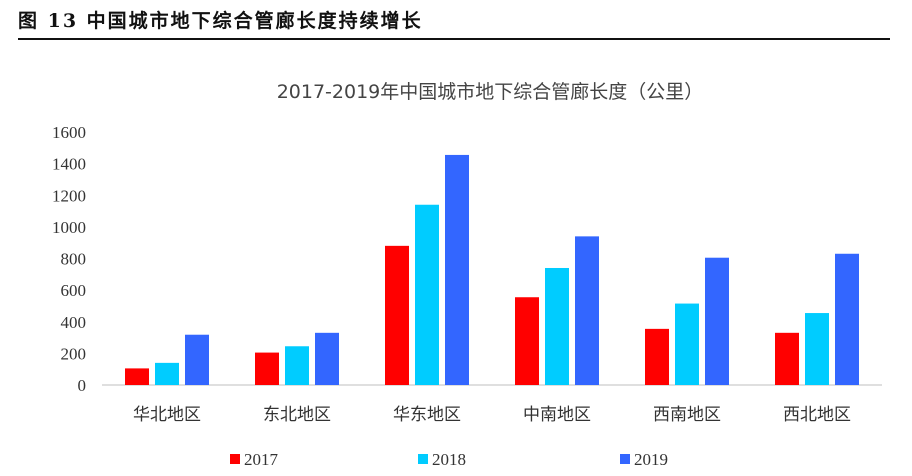 The height and width of the screenshot is (476, 912). I want to click on legend-swatch-2018, so click(423, 459).